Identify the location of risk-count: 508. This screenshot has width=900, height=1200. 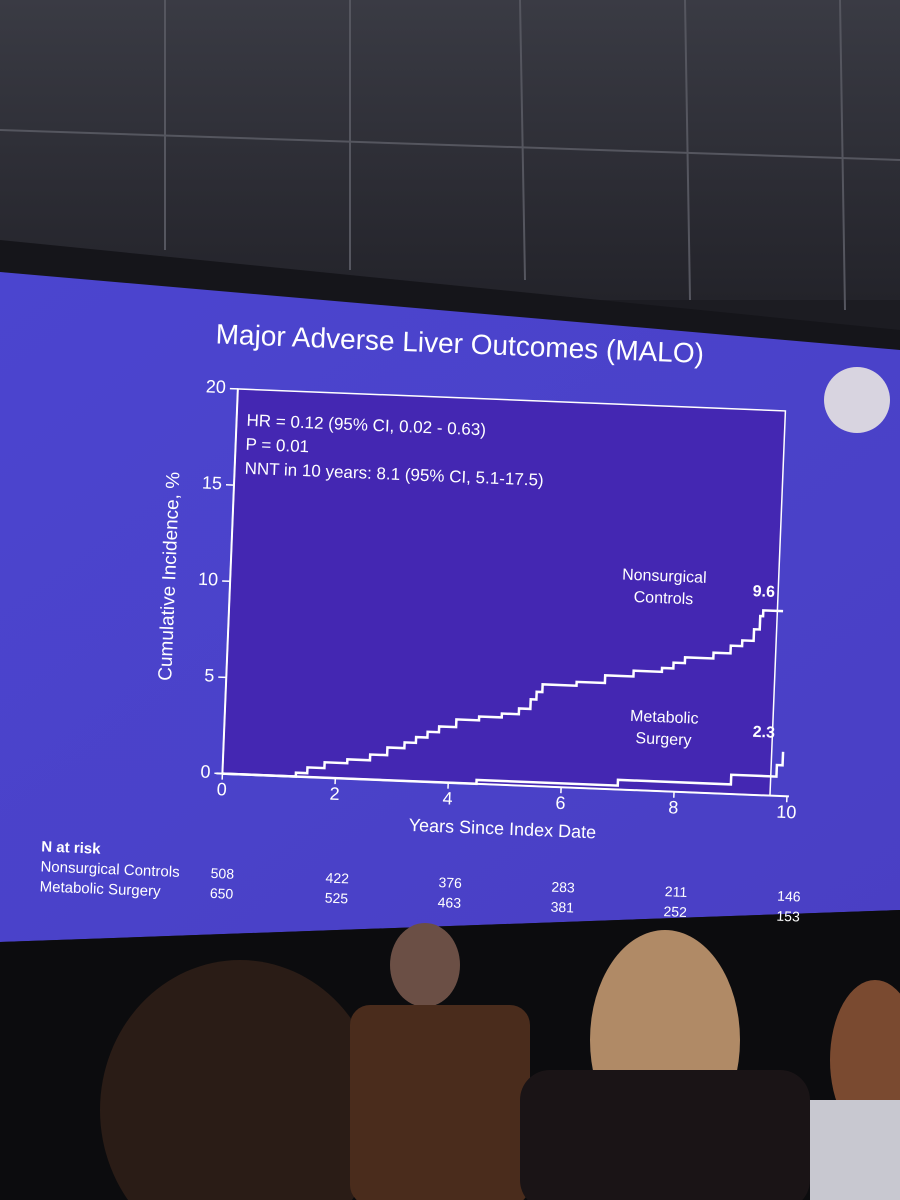
(222, 873).